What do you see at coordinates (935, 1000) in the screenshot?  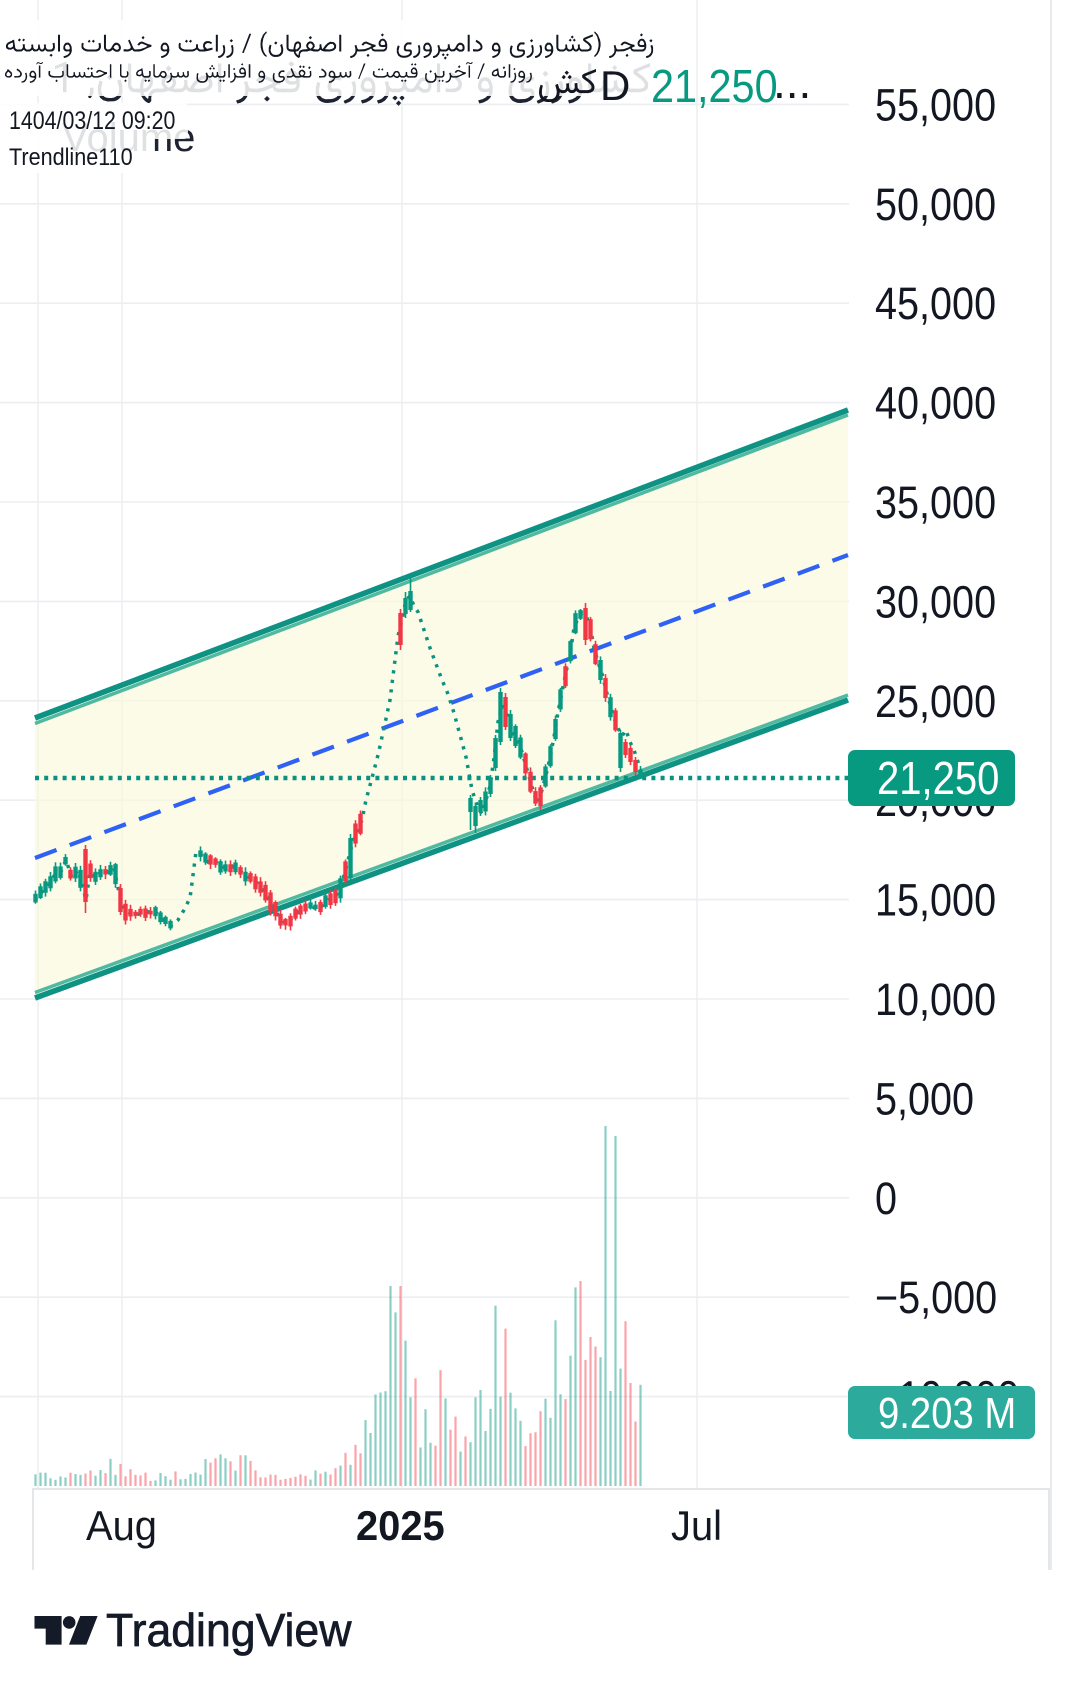 I see `svg-text: 10,000` at bounding box center [935, 1000].